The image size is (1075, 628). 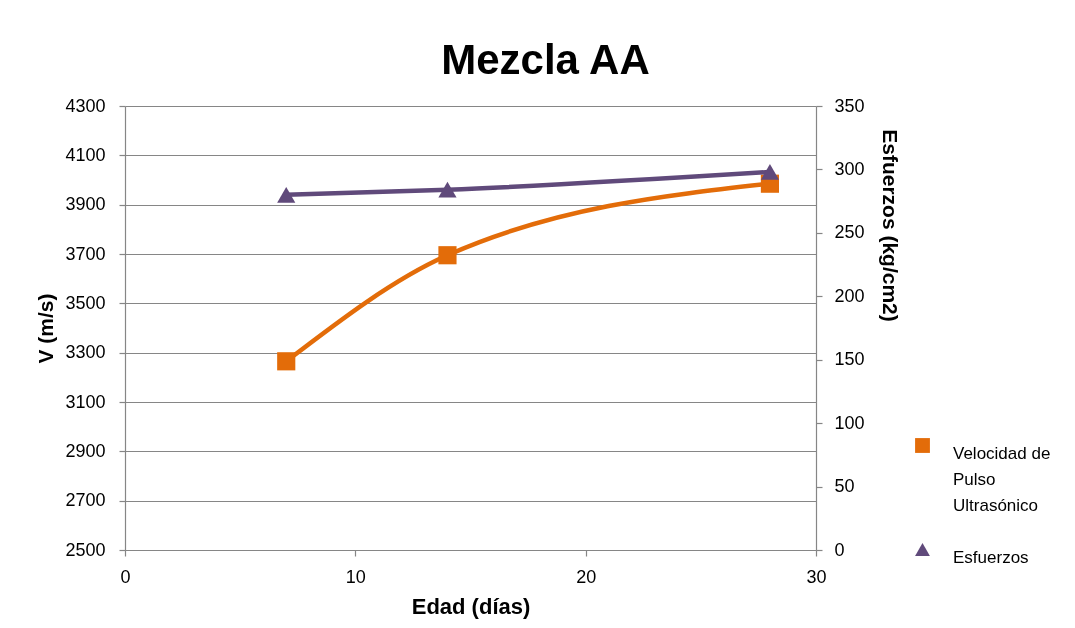 I want to click on x-tick-label: 30, so click(x=816, y=576).